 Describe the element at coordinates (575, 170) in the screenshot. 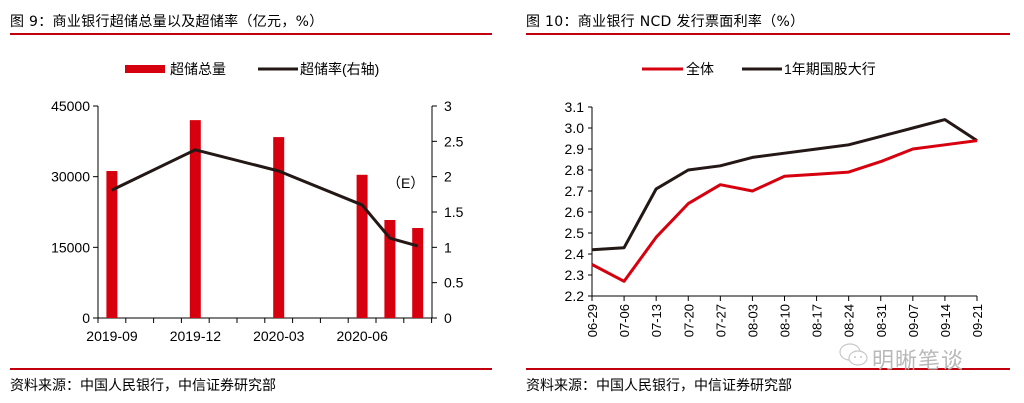

I see `y-tick-label: 2.8` at that location.